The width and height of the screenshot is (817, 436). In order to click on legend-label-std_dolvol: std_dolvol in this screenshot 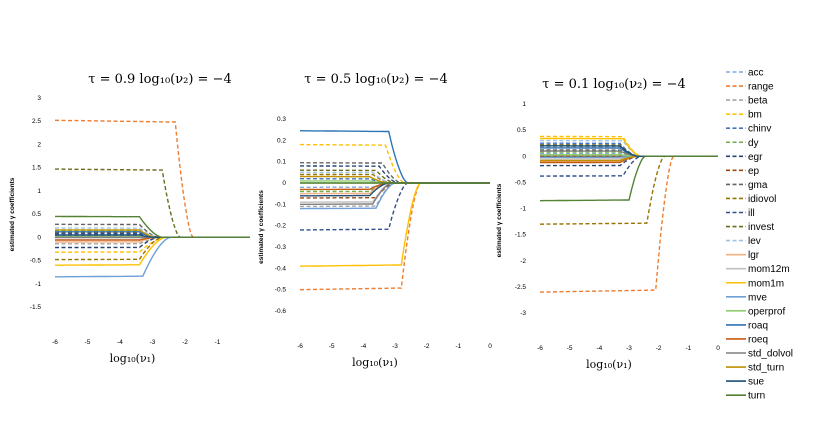, I will do `click(770, 354)`.